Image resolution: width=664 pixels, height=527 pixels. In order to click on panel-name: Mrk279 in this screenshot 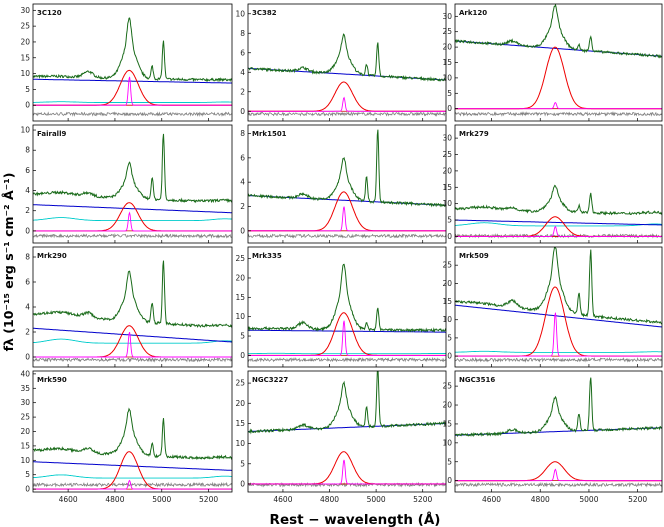, I will do `click(474, 134)`.